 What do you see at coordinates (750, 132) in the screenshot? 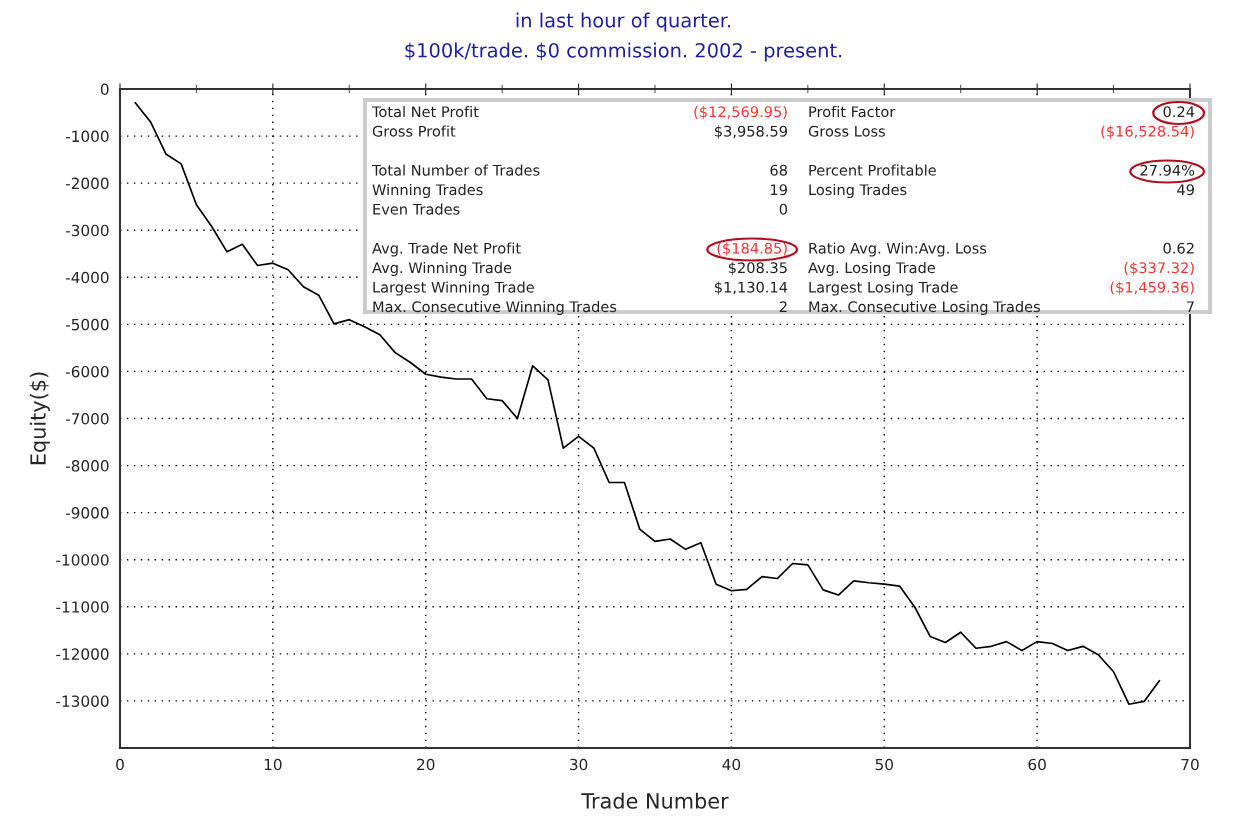
I see `annotation: $3,958.59` at bounding box center [750, 132].